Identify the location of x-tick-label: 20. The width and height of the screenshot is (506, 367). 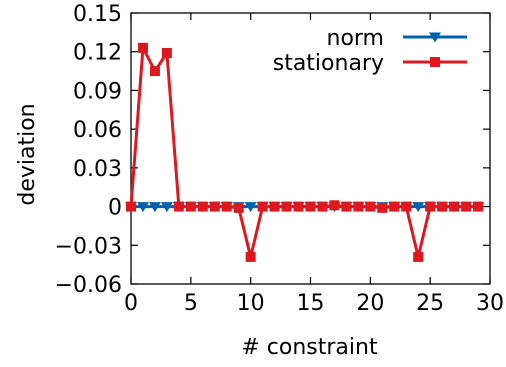
(370, 303).